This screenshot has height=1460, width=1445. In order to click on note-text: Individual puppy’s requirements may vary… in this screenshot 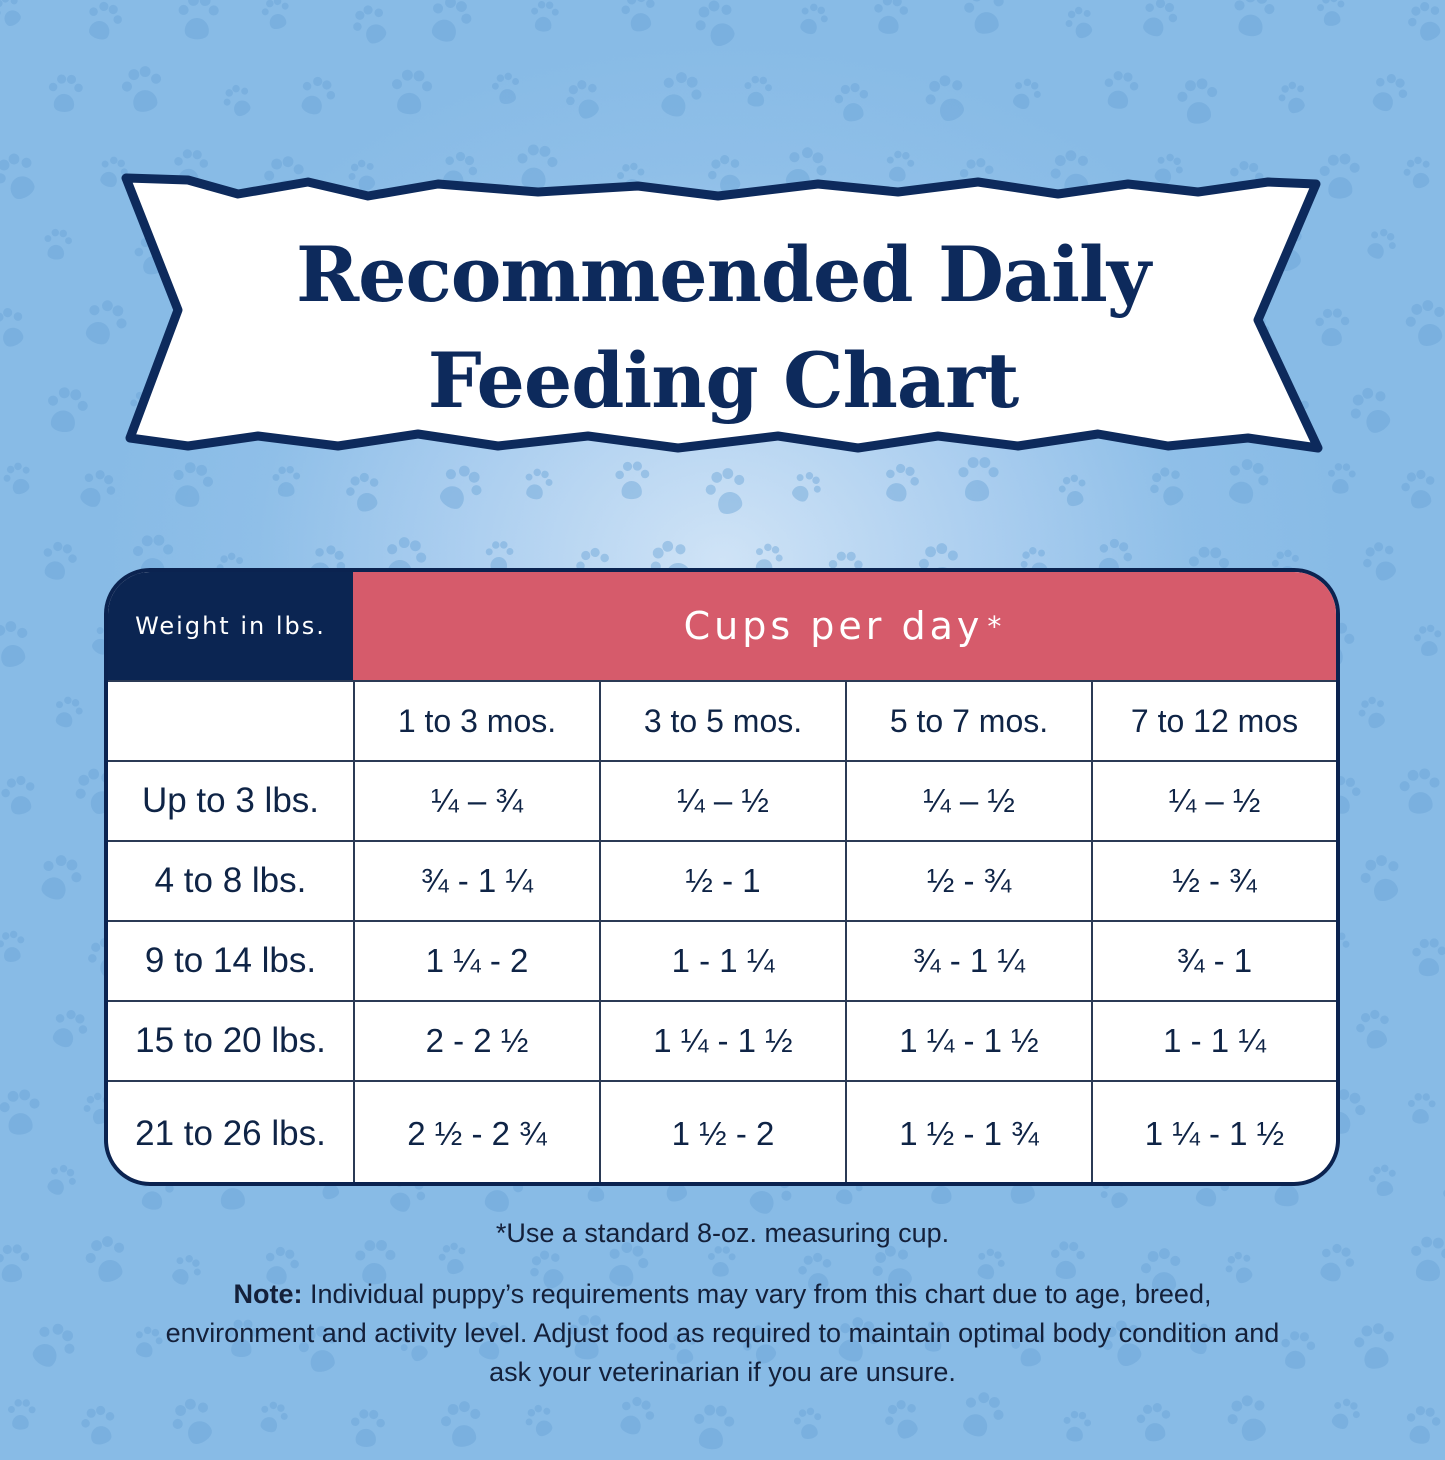, I will do `click(723, 1333)`.